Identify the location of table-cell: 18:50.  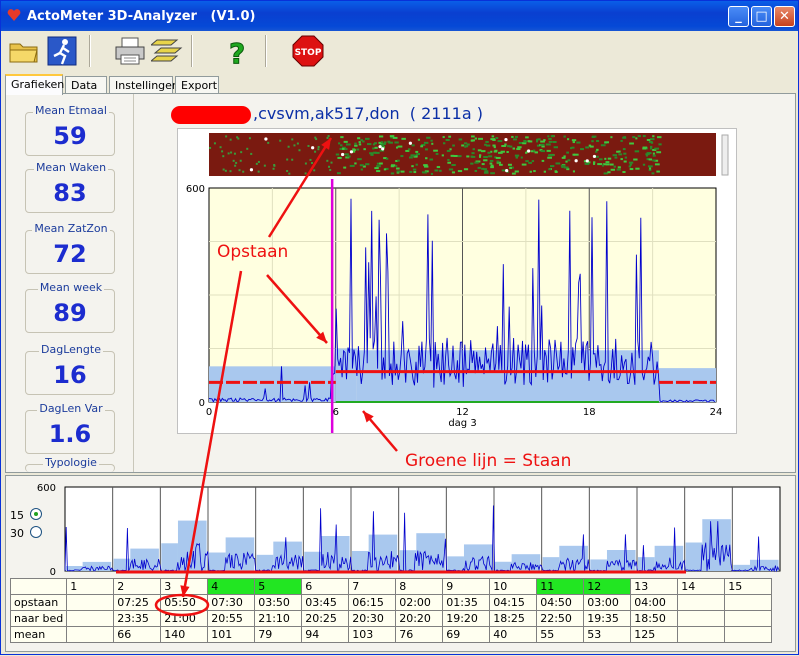
(654, 618).